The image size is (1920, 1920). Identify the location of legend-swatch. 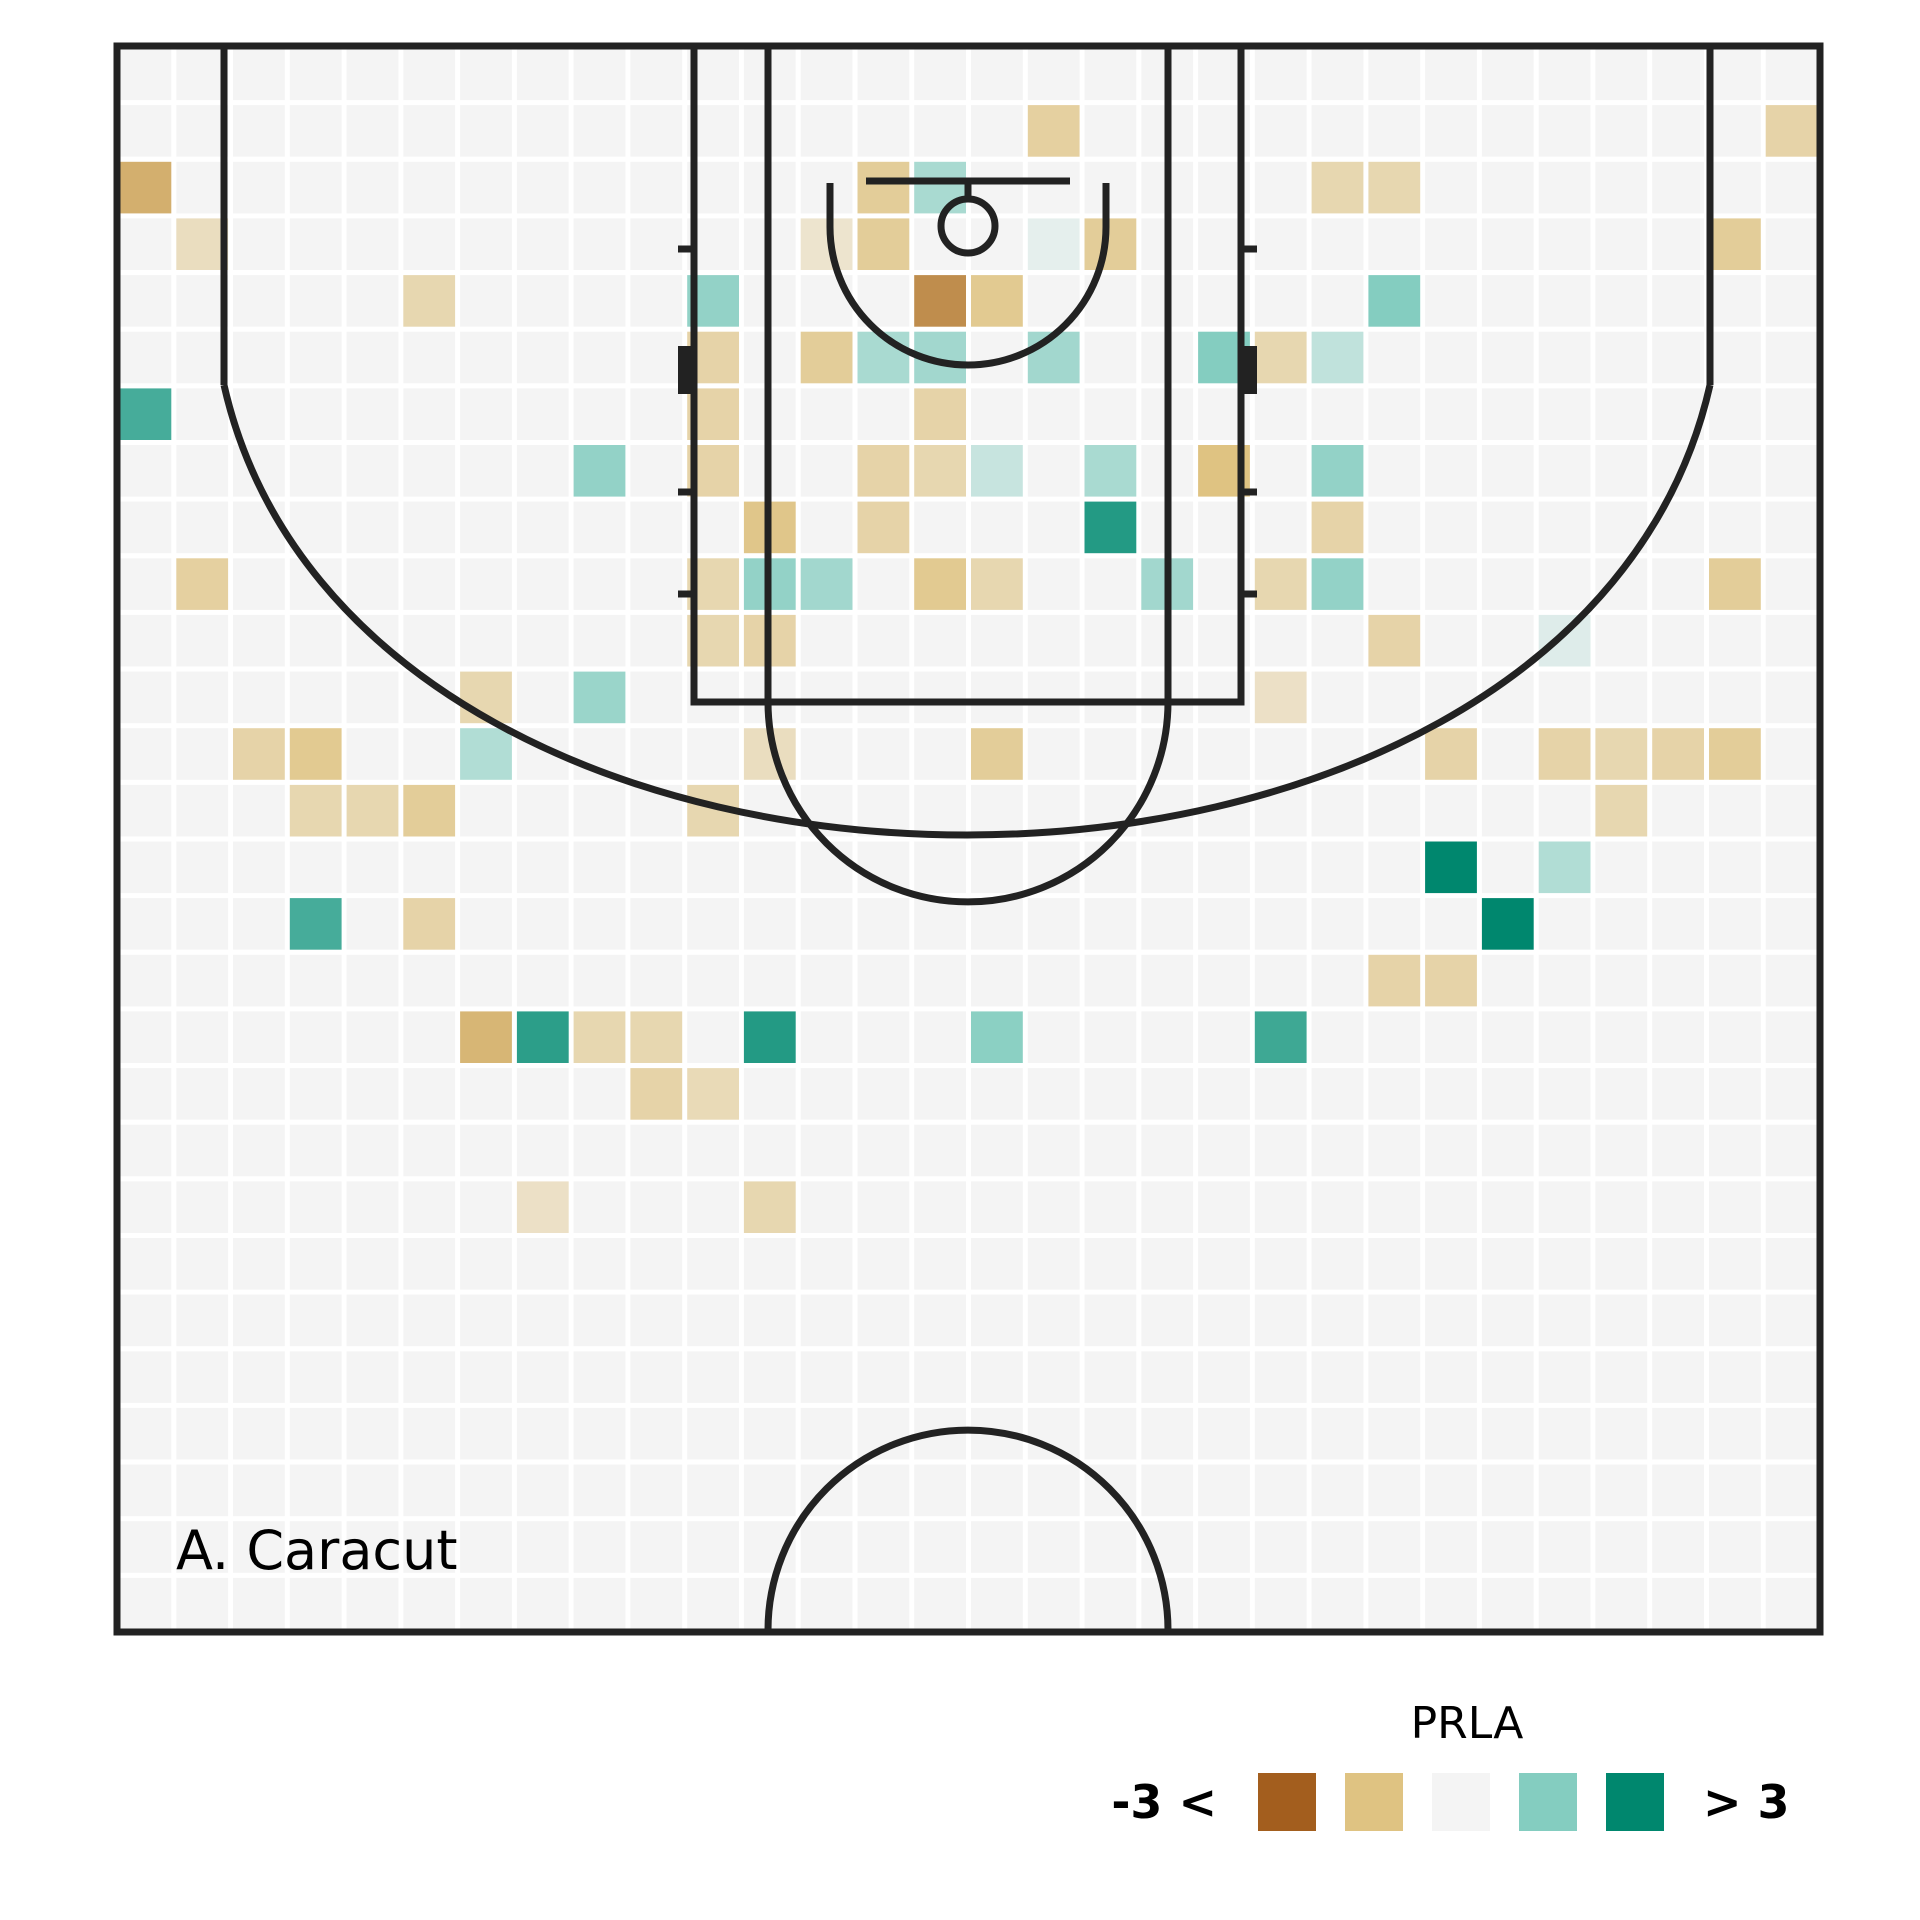
(1461, 1802).